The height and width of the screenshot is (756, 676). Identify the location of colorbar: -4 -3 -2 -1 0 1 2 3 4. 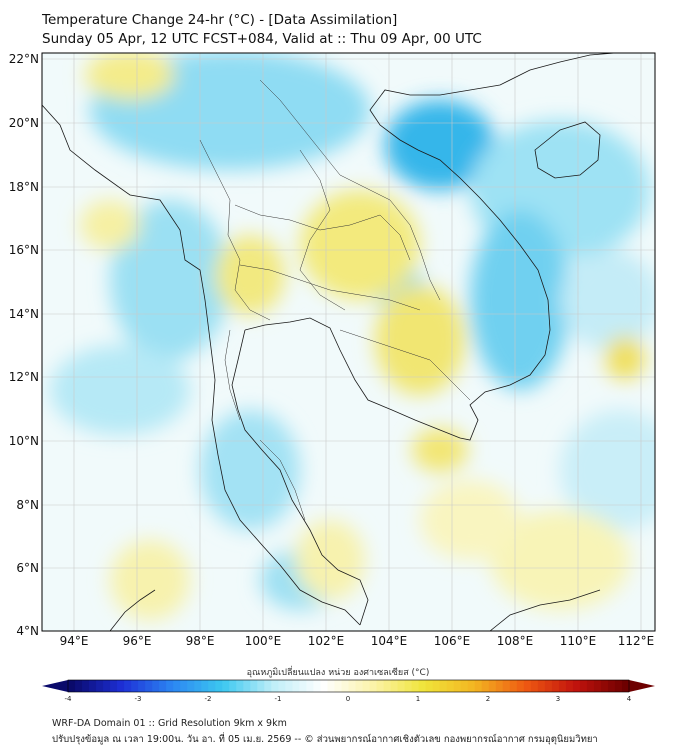
(348, 691).